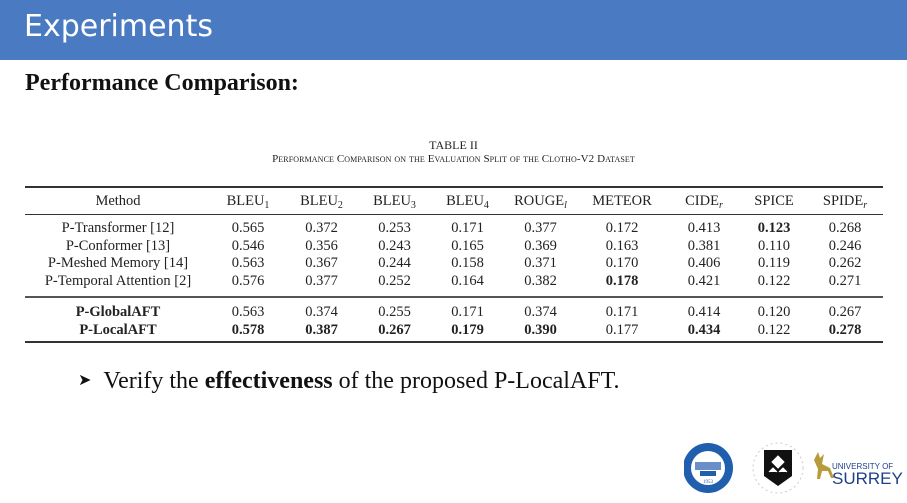 This screenshot has width=907, height=503. I want to click on logos: 1953 UNIVERSITY OF SURREY, so click(793, 468).